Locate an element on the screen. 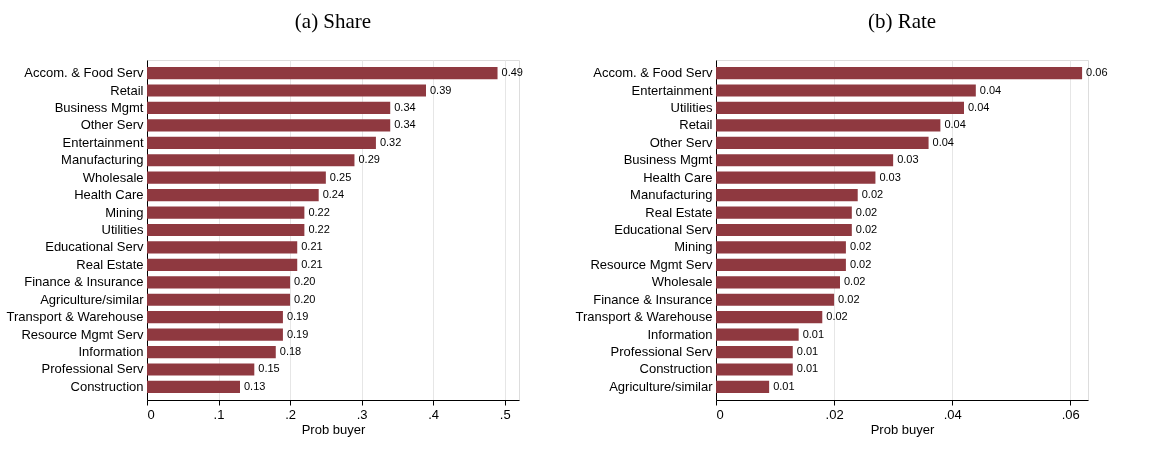 This screenshot has width=1165, height=463. chart-title: (a) Share is located at coordinates (333, 21).